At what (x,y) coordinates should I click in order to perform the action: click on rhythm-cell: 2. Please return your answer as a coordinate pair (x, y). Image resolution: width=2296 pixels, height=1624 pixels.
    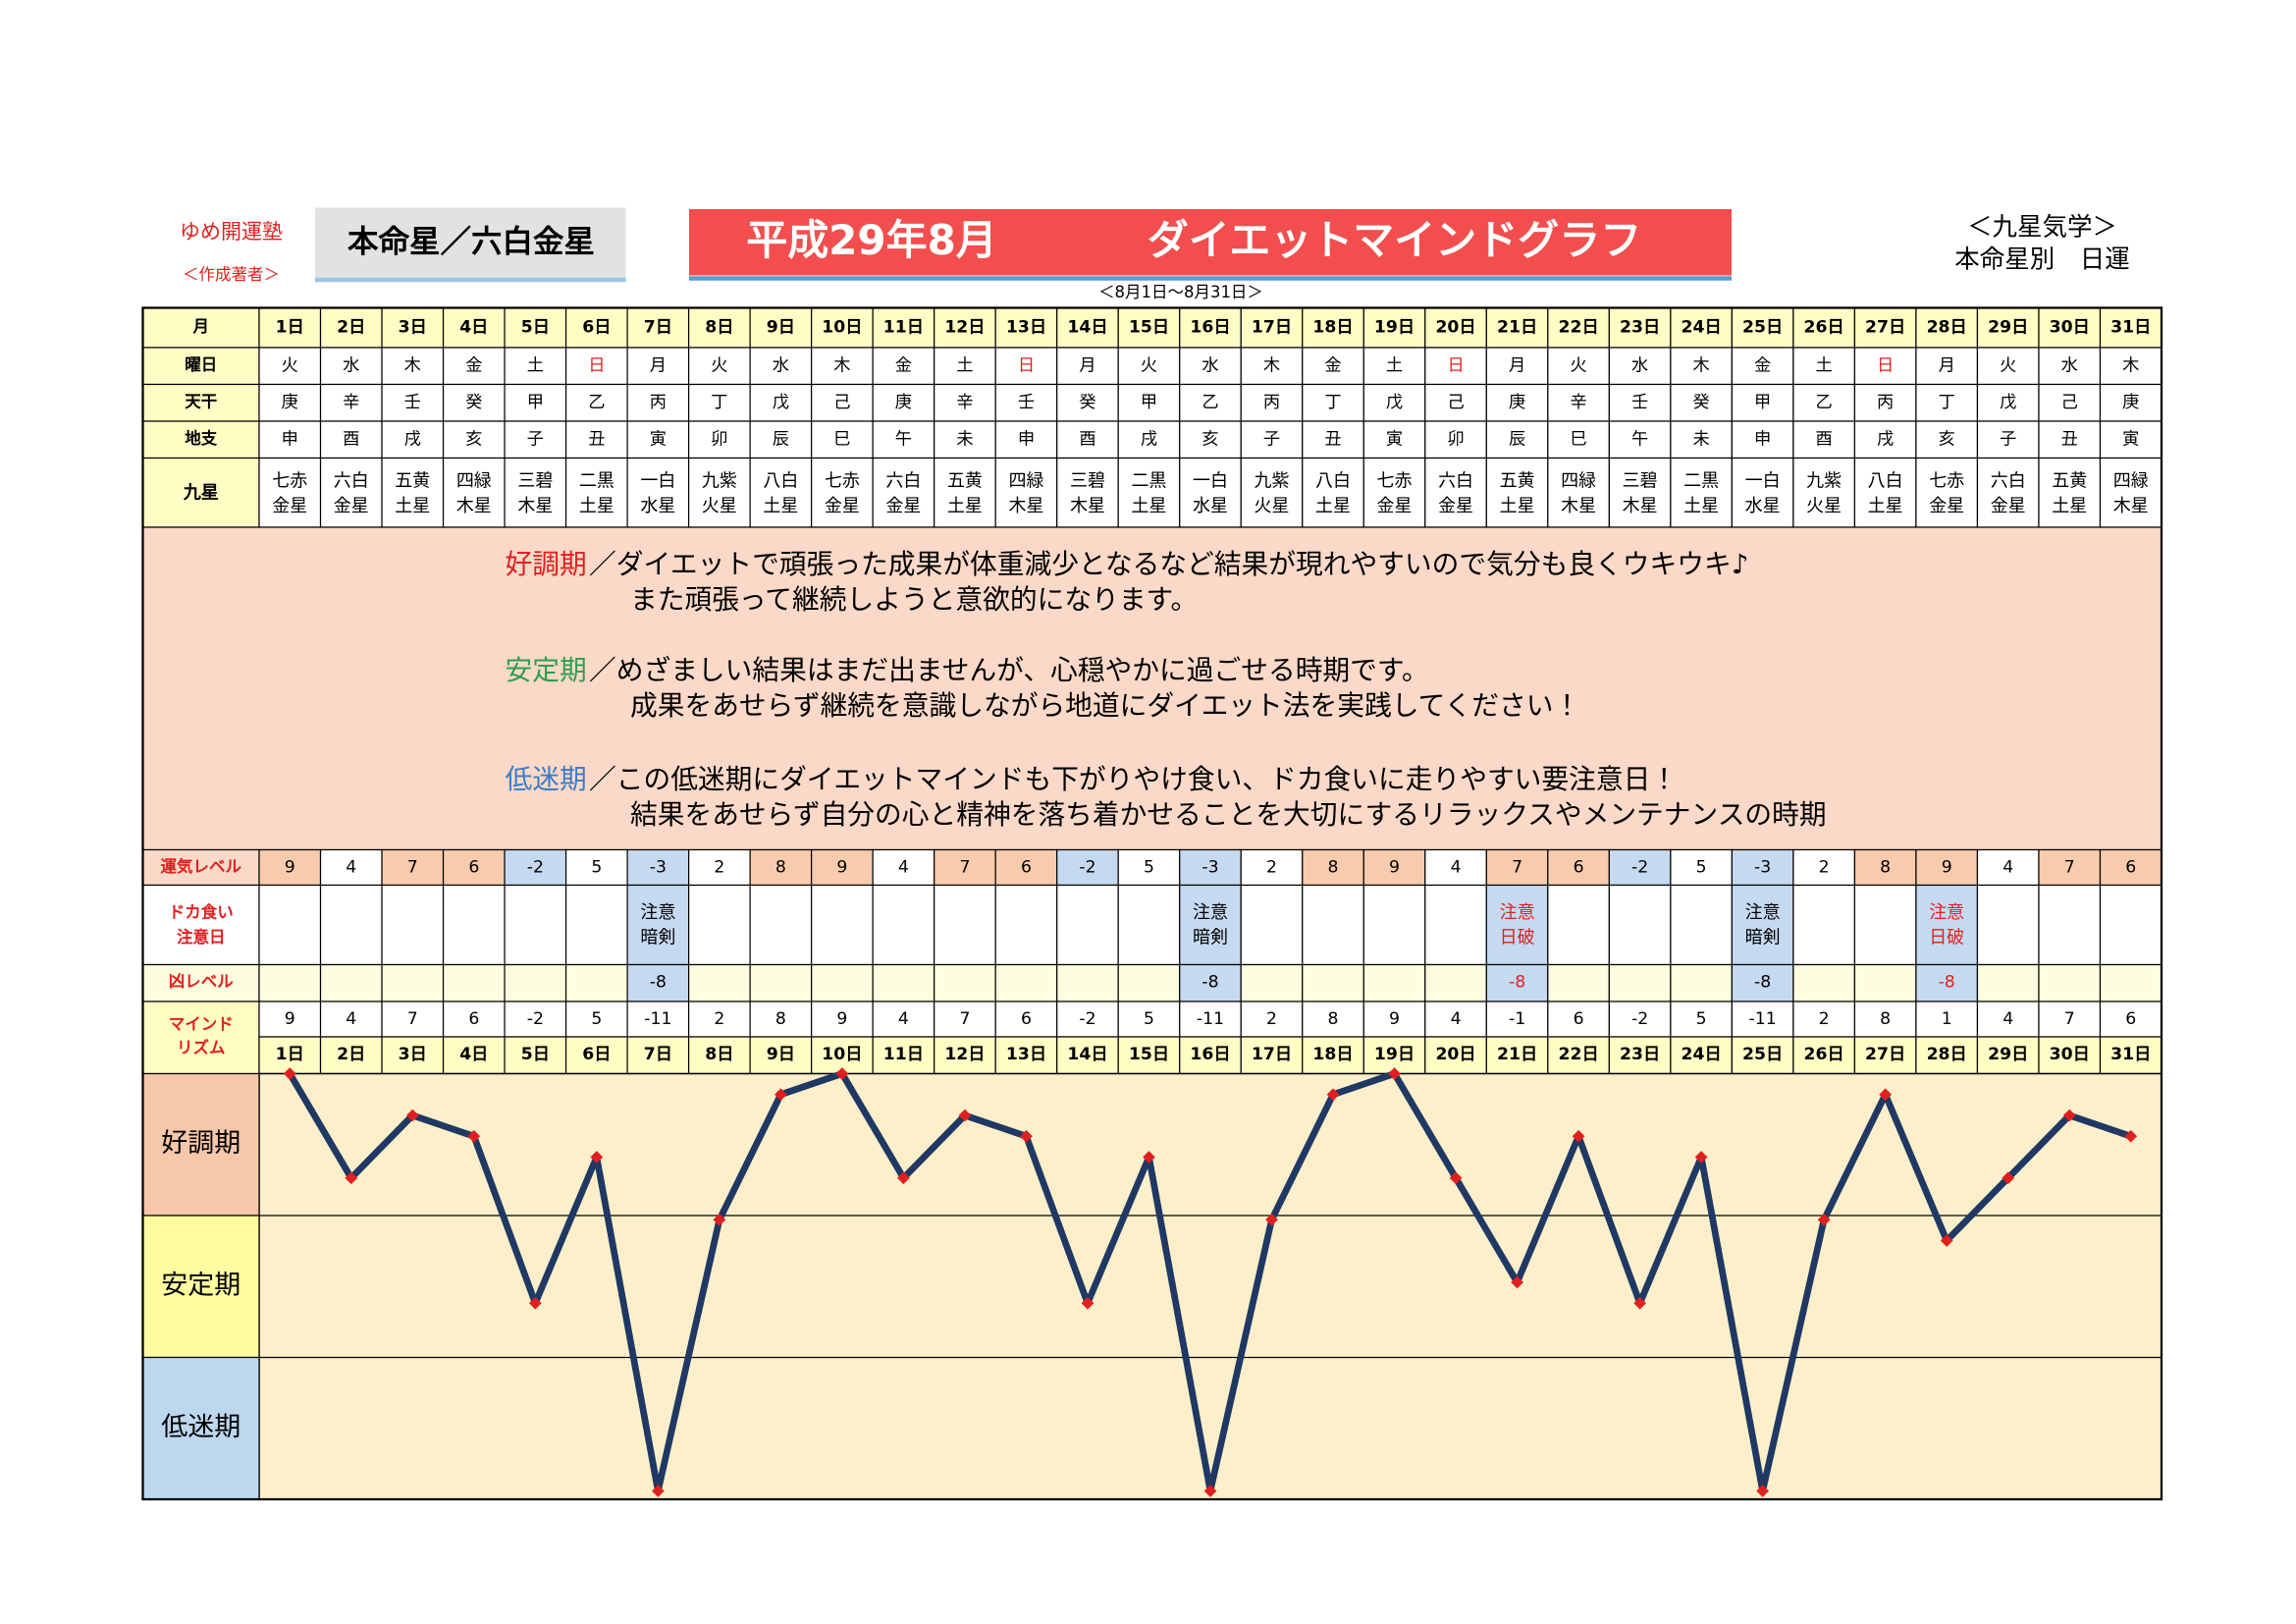
    Looking at the image, I should click on (1271, 1019).